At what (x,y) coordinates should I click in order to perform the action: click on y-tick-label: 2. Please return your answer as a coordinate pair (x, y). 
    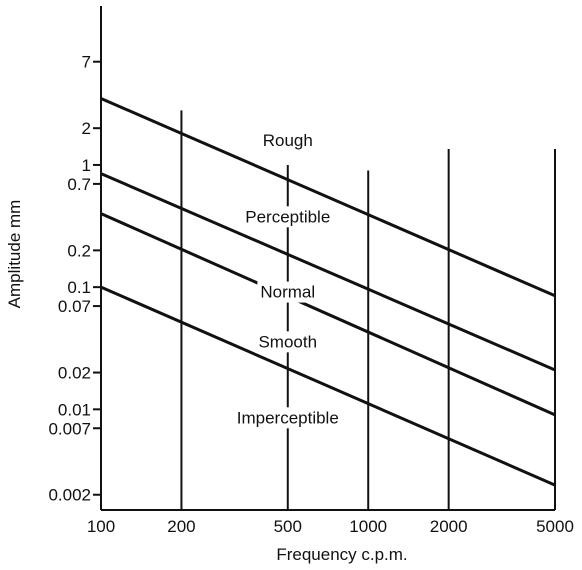
    Looking at the image, I should click on (86, 128).